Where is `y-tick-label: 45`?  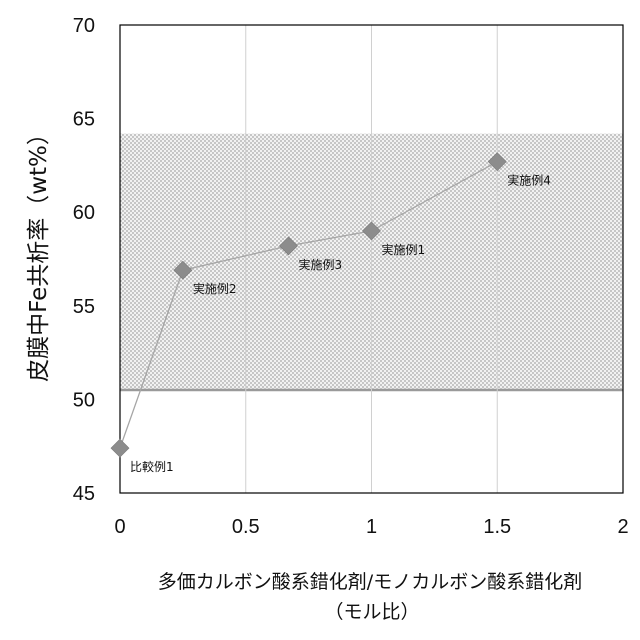 y-tick-label: 45 is located at coordinates (84, 494).